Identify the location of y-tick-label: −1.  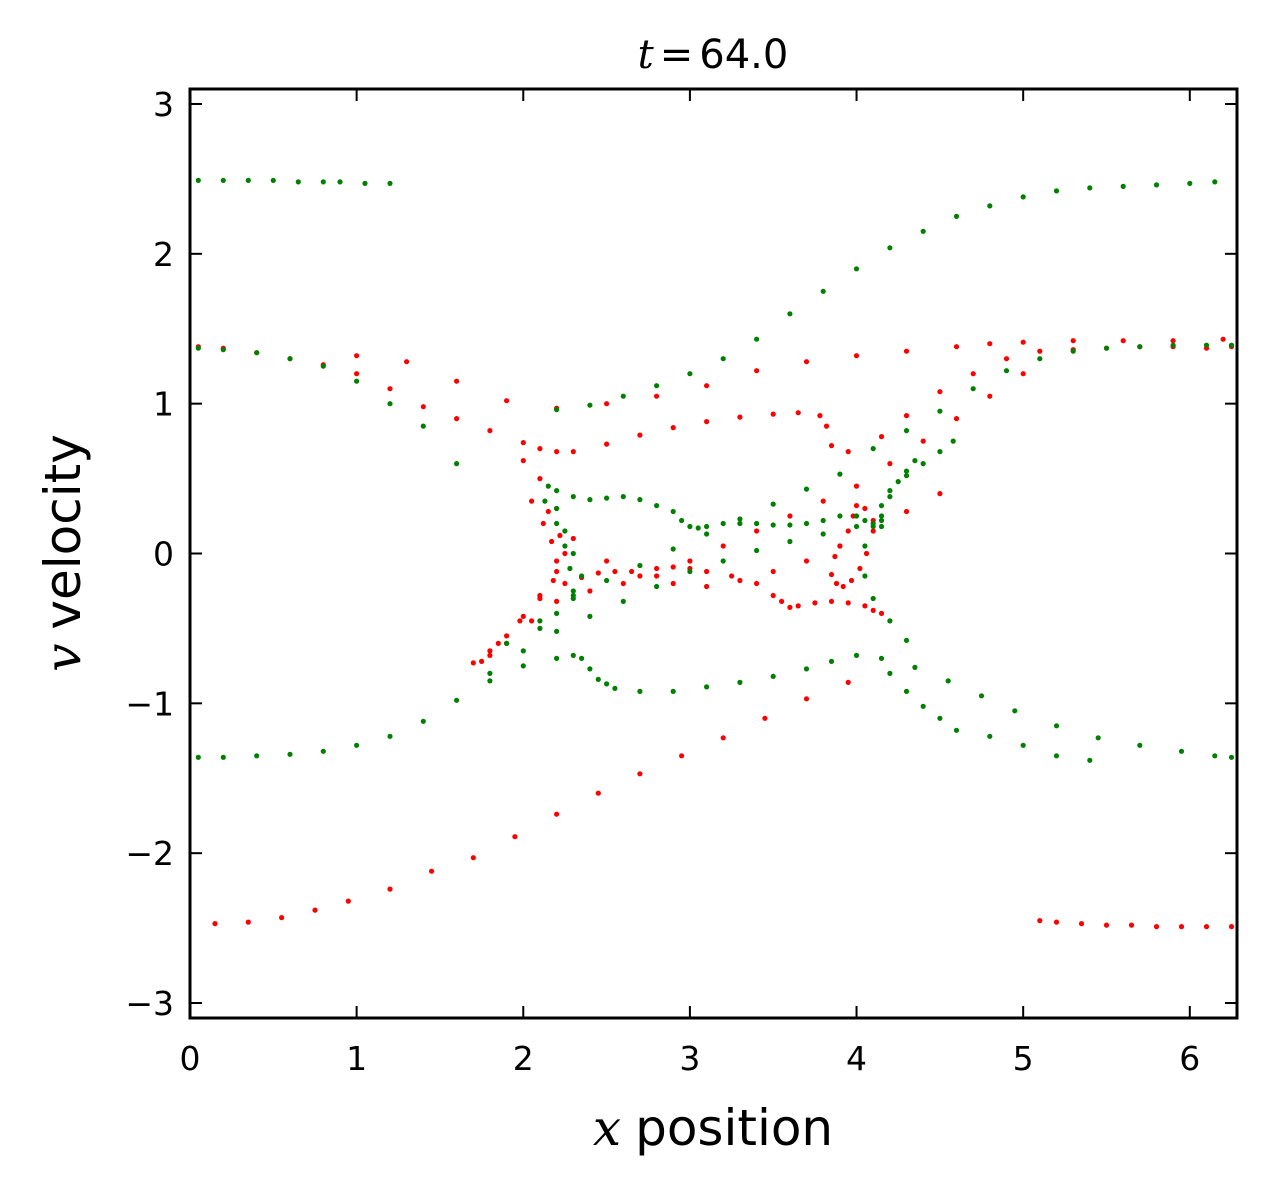
(149, 703).